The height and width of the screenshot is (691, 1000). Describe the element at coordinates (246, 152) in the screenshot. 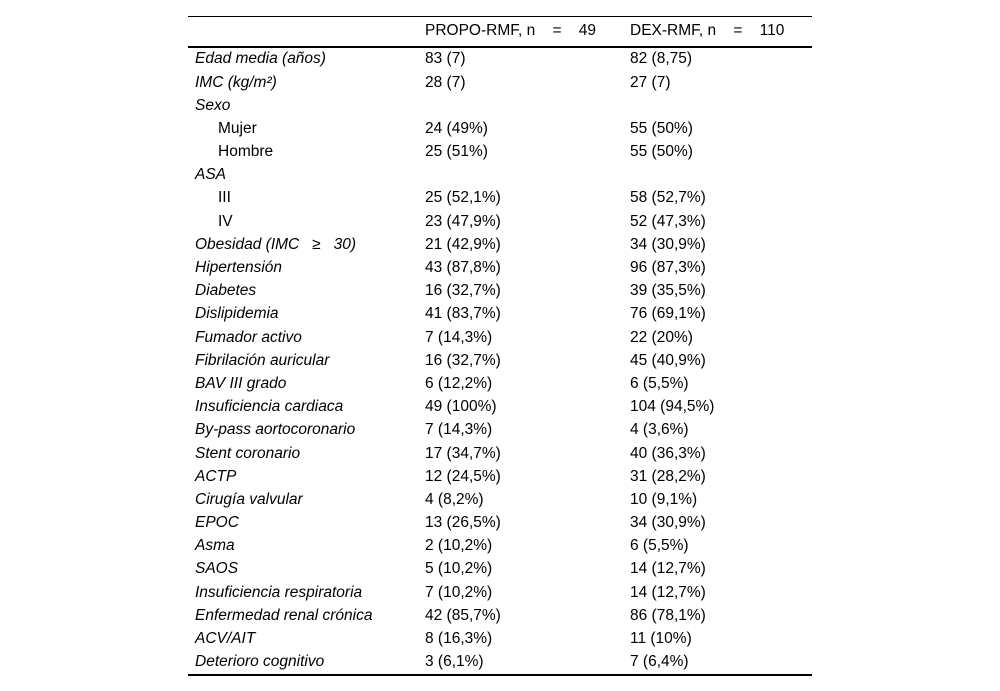

I see `row-label: Hombre` at that location.